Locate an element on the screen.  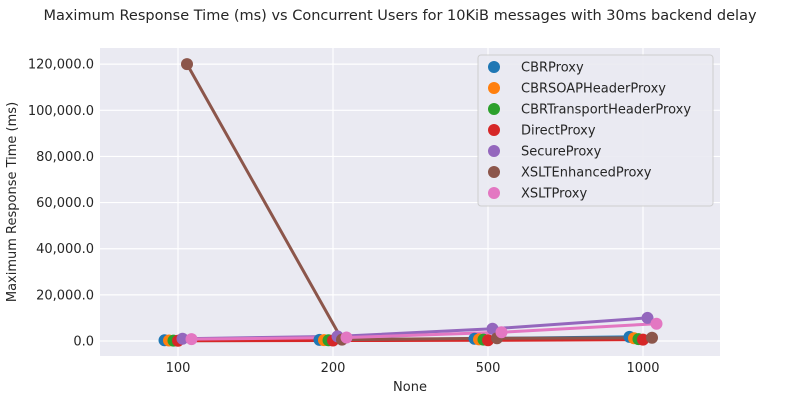
x-axis: 100 200 500 1000 is located at coordinates (413, 368).